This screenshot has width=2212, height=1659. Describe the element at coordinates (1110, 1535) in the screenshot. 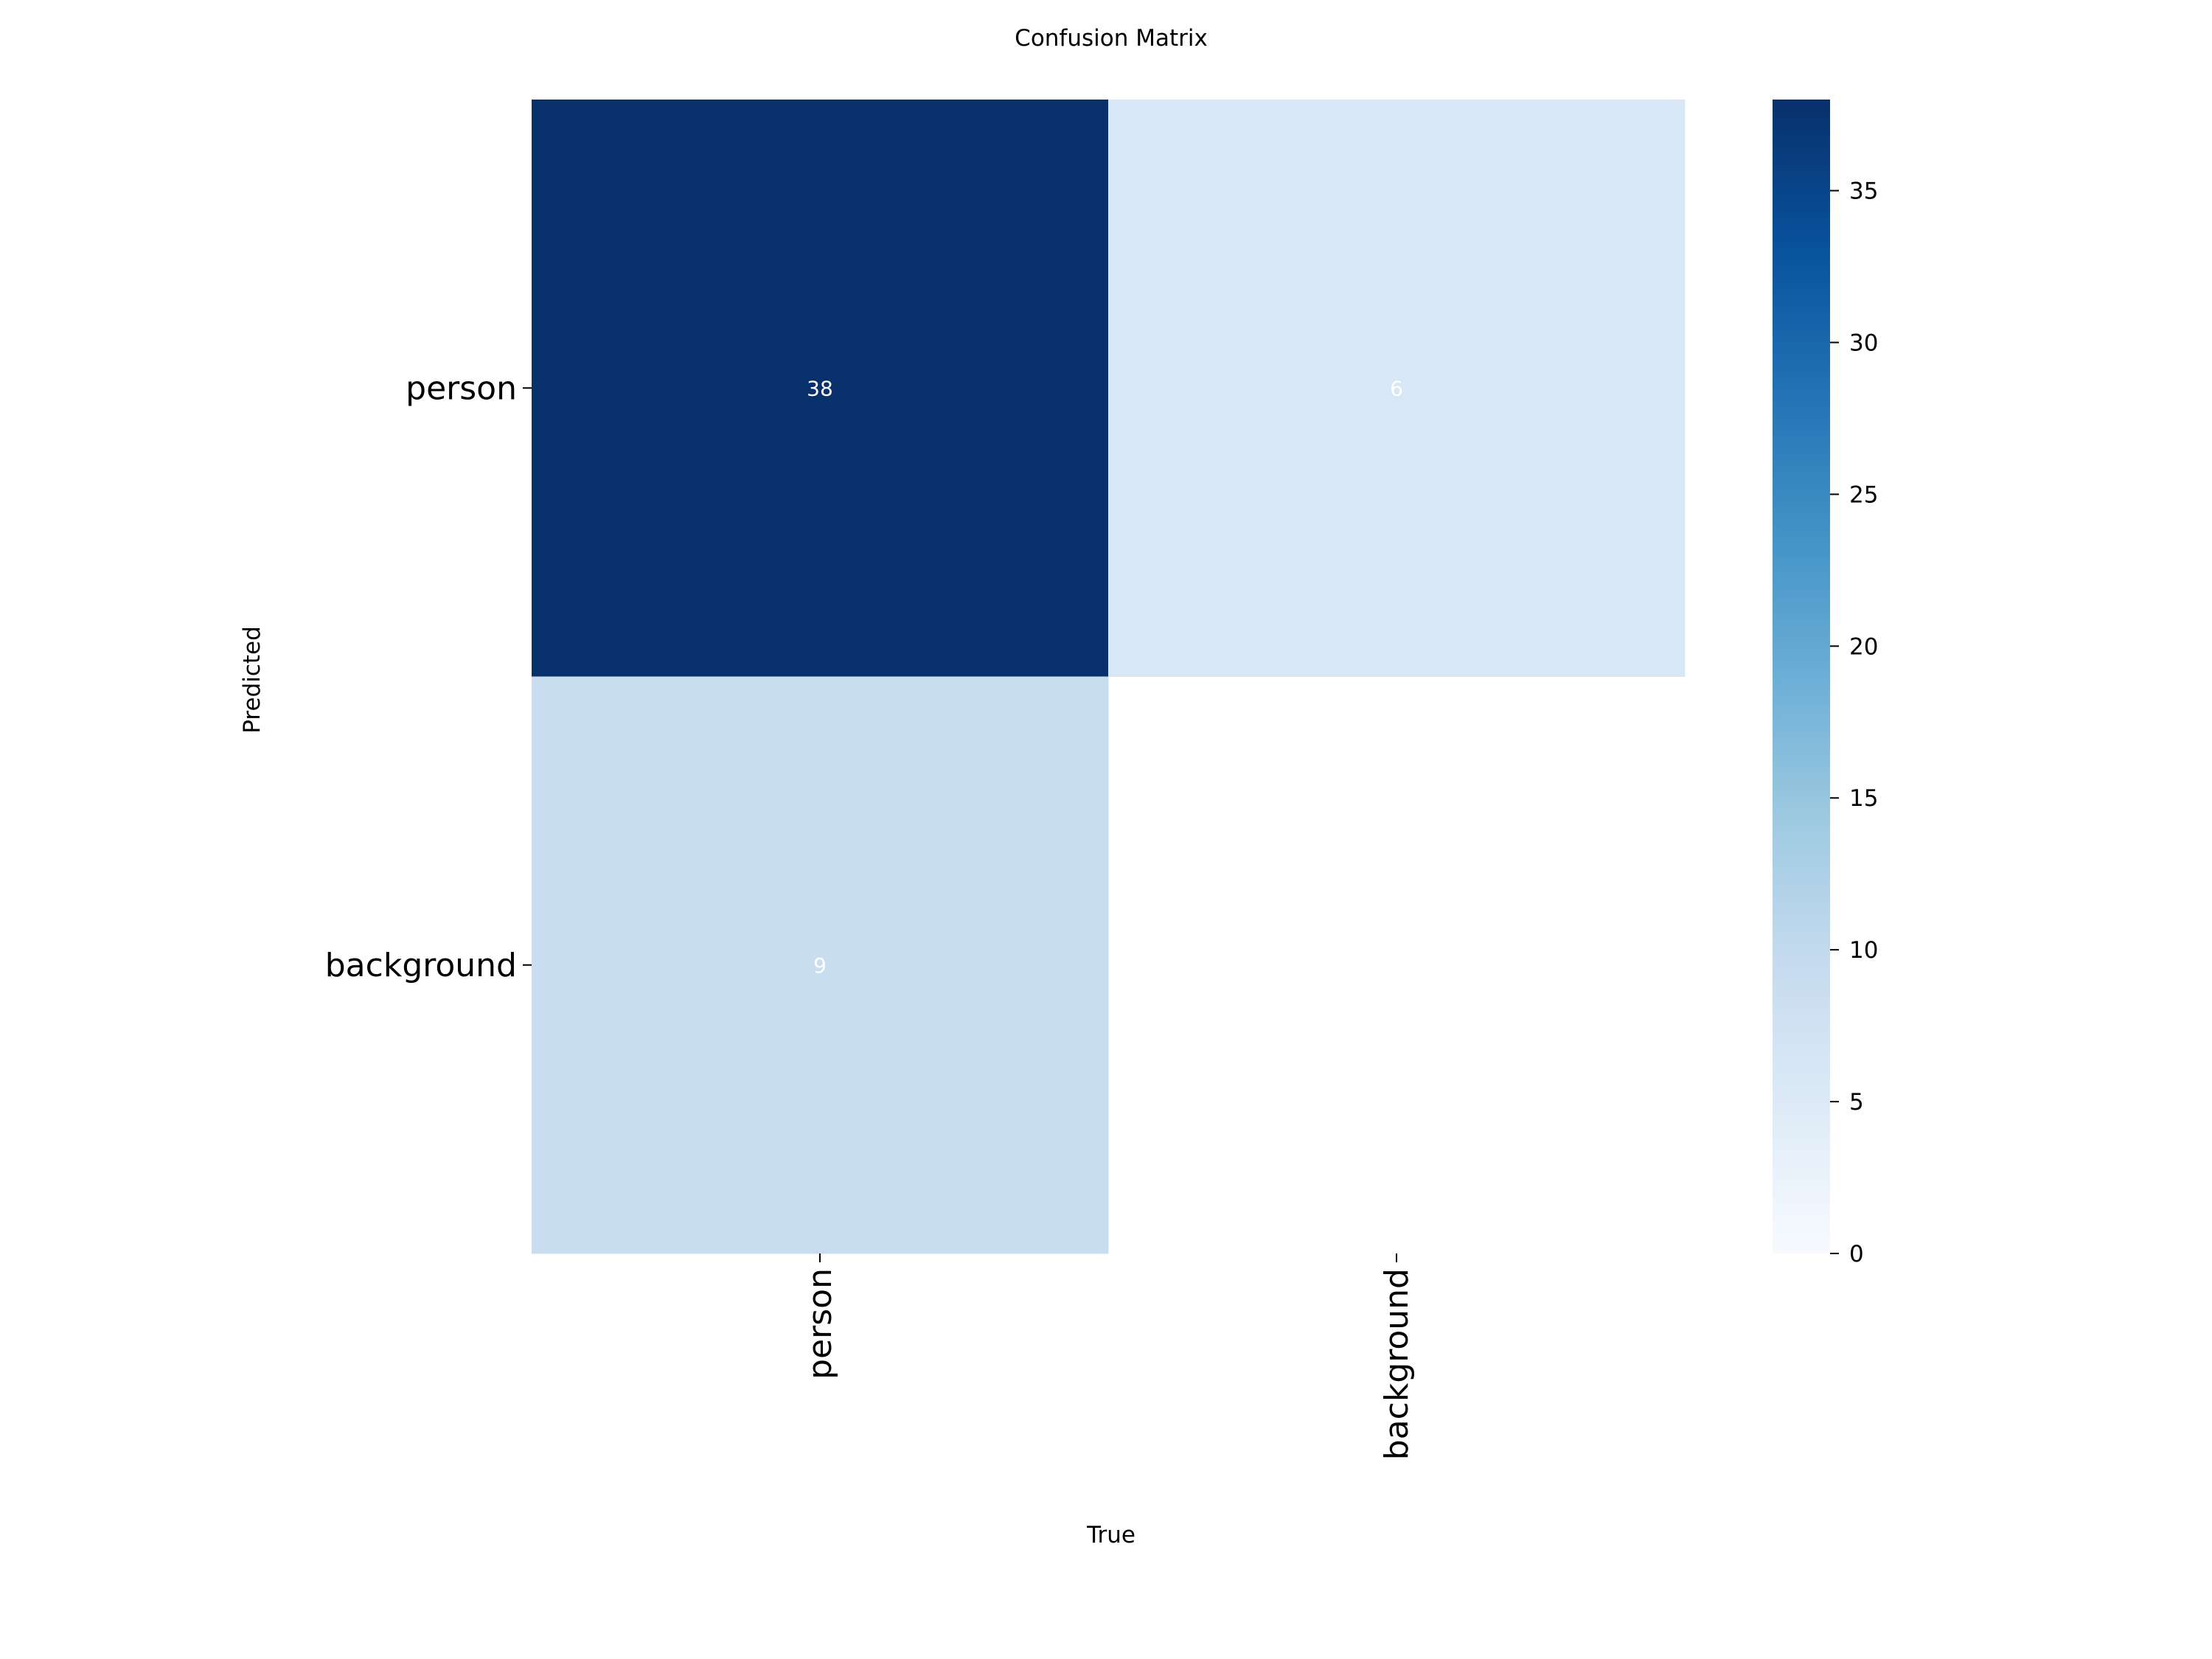

I see `x-axis-label: True` at that location.